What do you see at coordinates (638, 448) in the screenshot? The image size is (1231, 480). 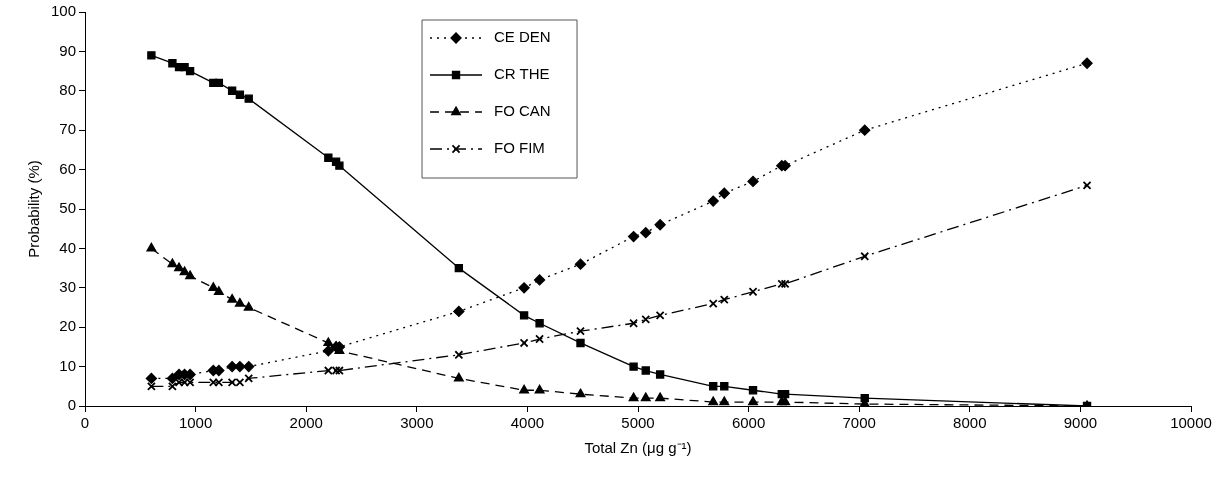 I see `x-axis-title: Total Zn (μg g⁻¹)` at bounding box center [638, 448].